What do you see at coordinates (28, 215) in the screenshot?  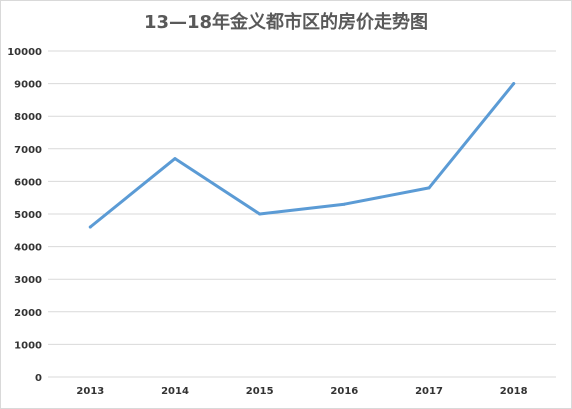 I see `y-tick-label: 5000` at bounding box center [28, 215].